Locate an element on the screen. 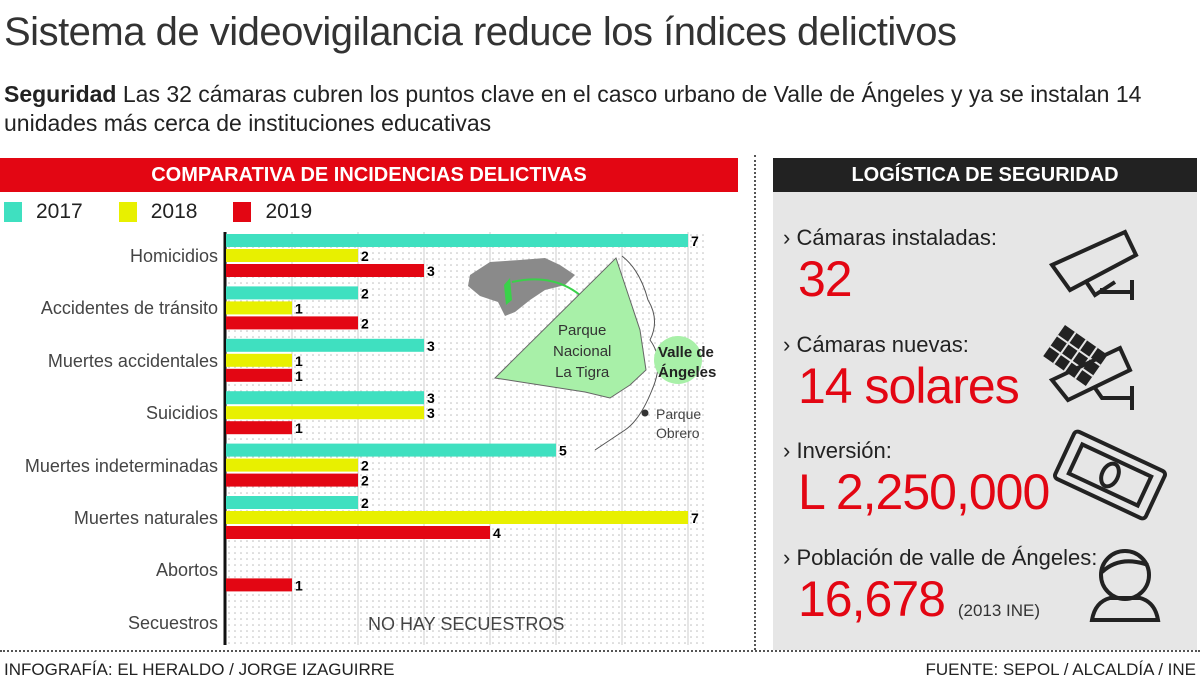 The image size is (1200, 688). source-text: FUENTE: SEPOL / ALCALDÍA / INE is located at coordinates (1060, 669).